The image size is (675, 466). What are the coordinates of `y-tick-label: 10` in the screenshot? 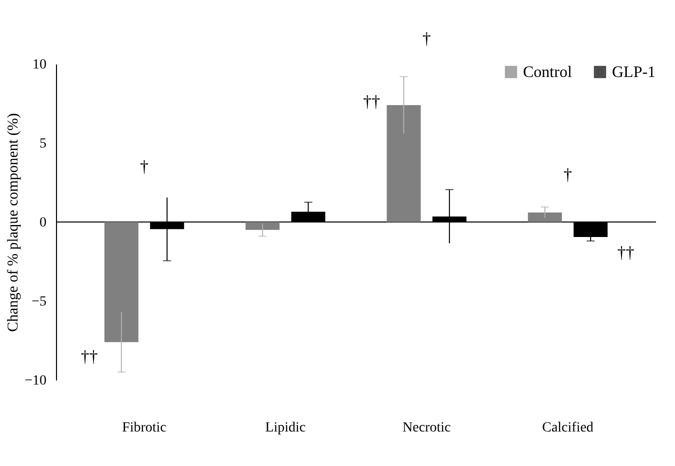 It's located at (39, 65).